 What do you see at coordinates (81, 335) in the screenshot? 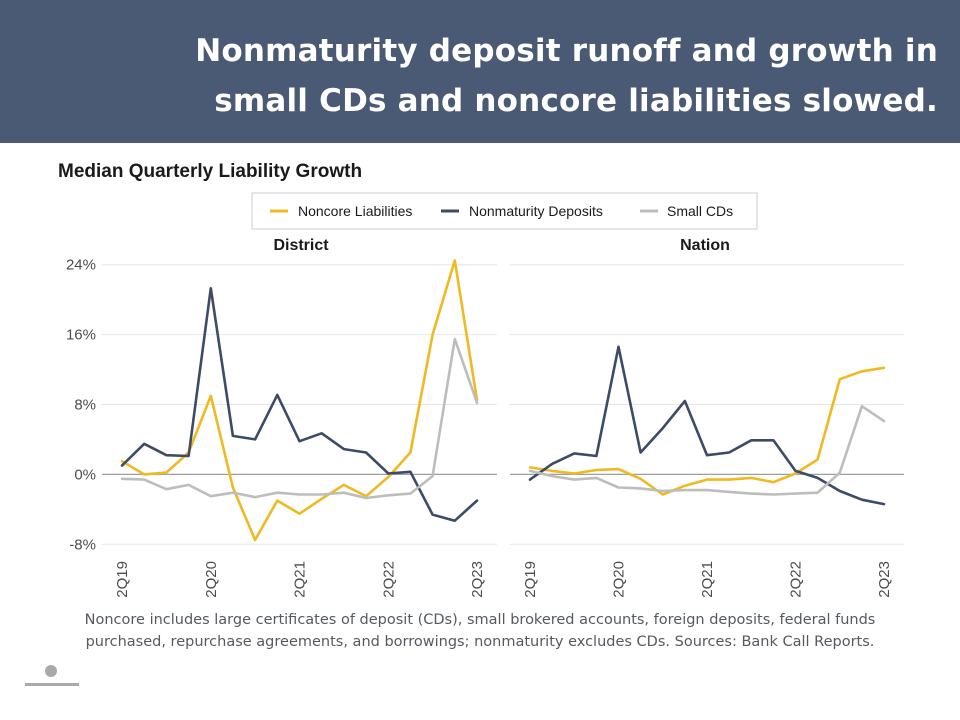
I see `y-tick-label: 16%` at bounding box center [81, 335].